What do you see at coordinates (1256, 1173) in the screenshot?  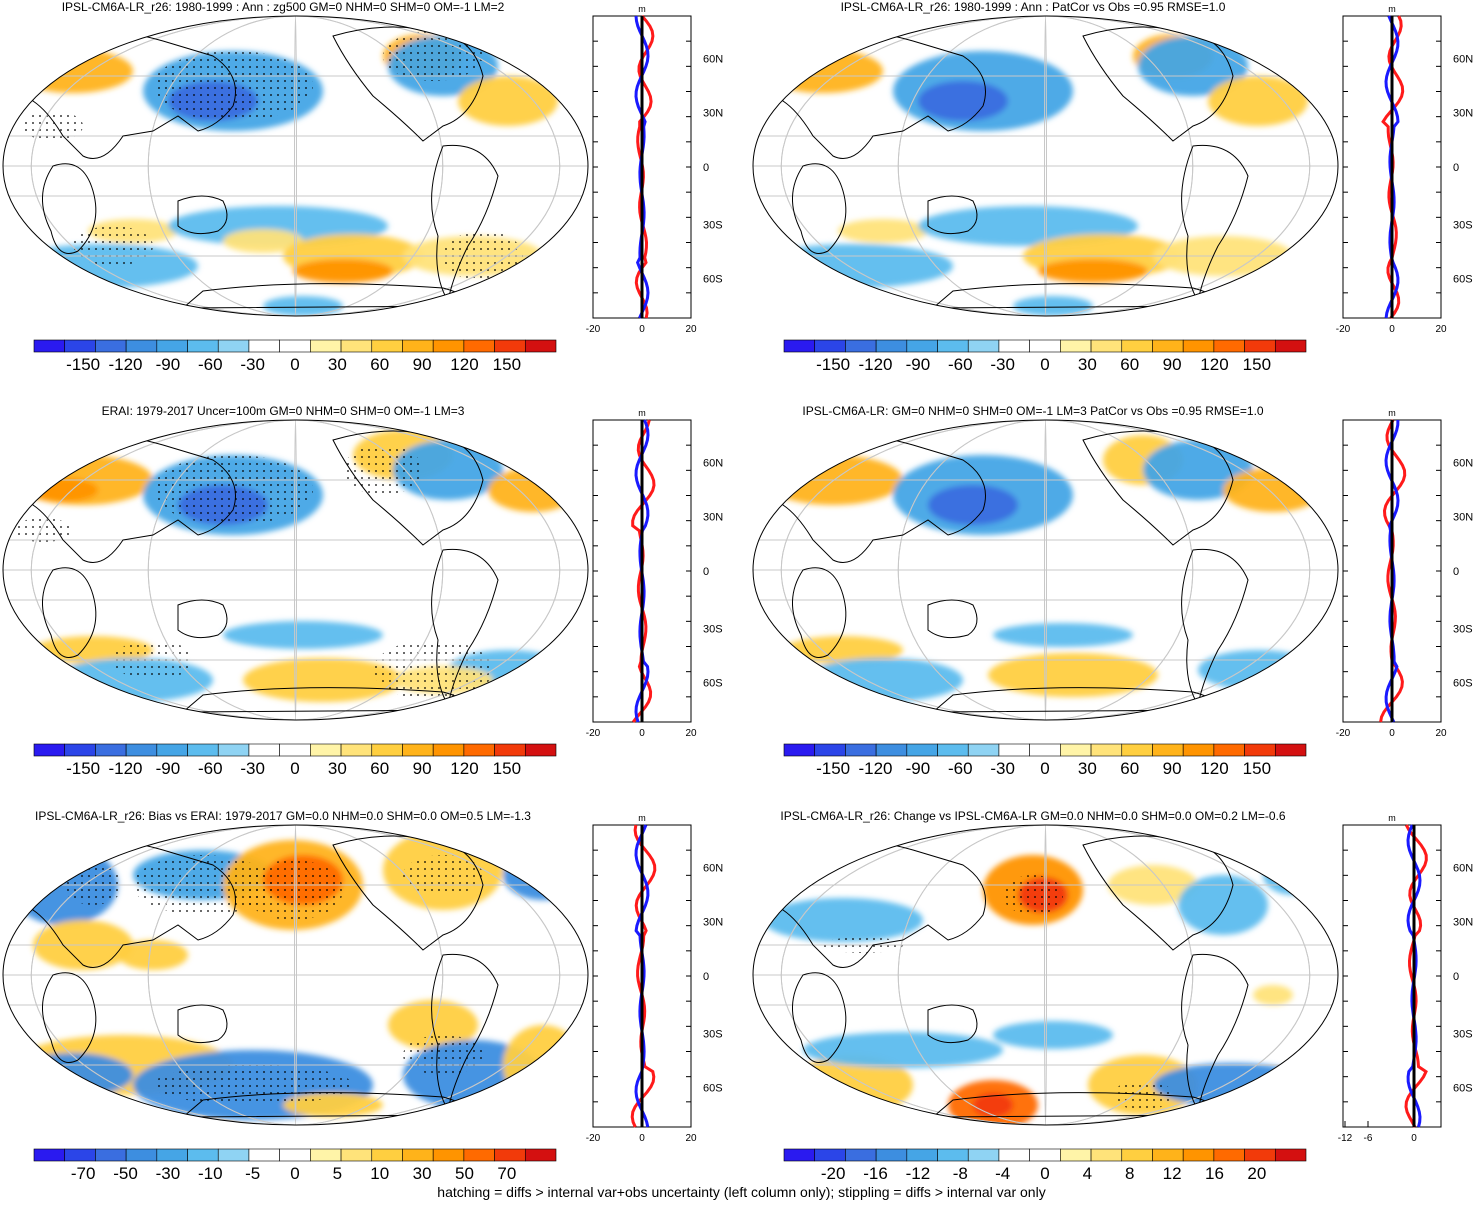 I see `colorbar-label: 20` at bounding box center [1256, 1173].